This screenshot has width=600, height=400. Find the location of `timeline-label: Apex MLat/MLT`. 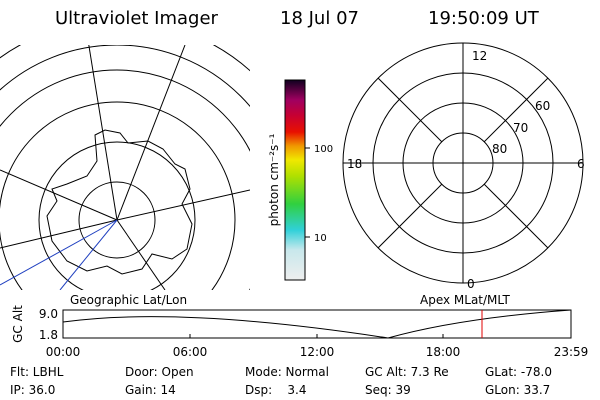

timeline-label: Apex MLat/MLT is located at coordinates (465, 300).